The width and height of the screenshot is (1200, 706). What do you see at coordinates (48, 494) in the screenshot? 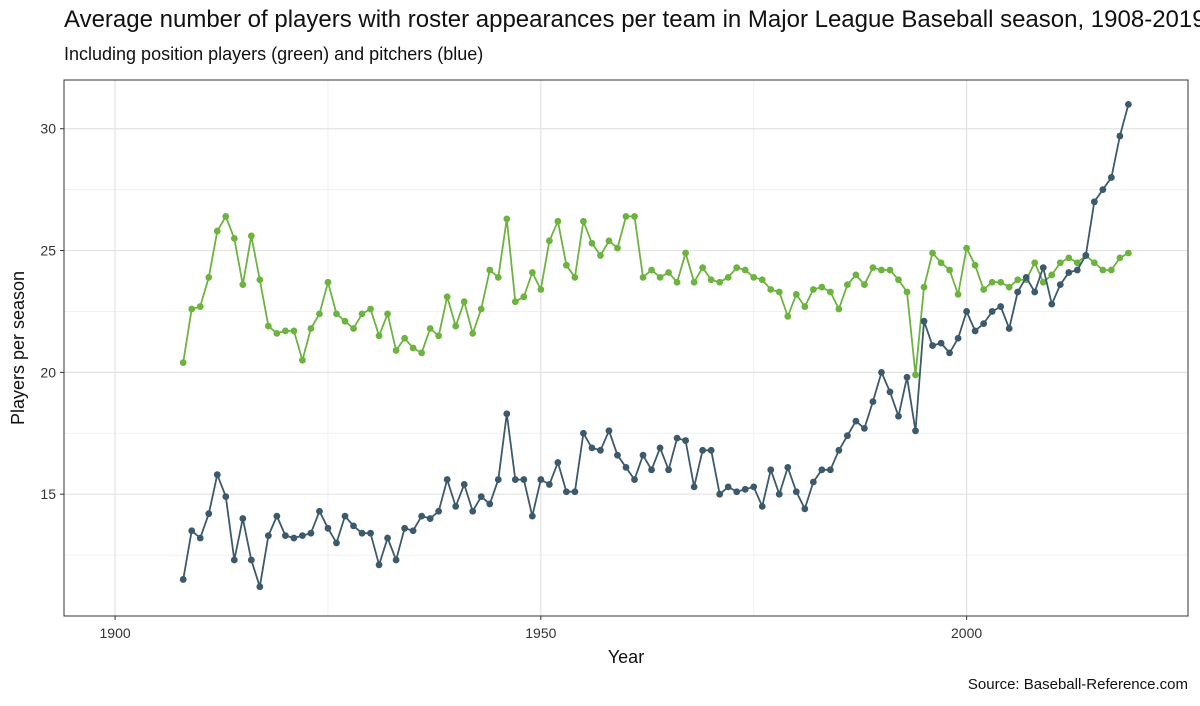
I see `y-tick-label: 15` at bounding box center [48, 494].